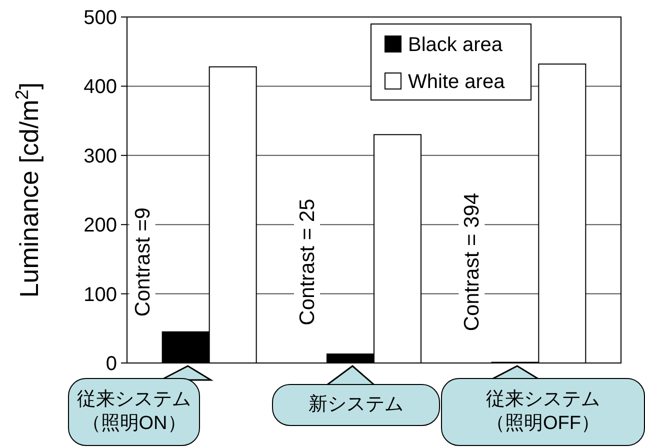 The image size is (645, 448). I want to click on y-tick-label: 400, so click(100, 87).